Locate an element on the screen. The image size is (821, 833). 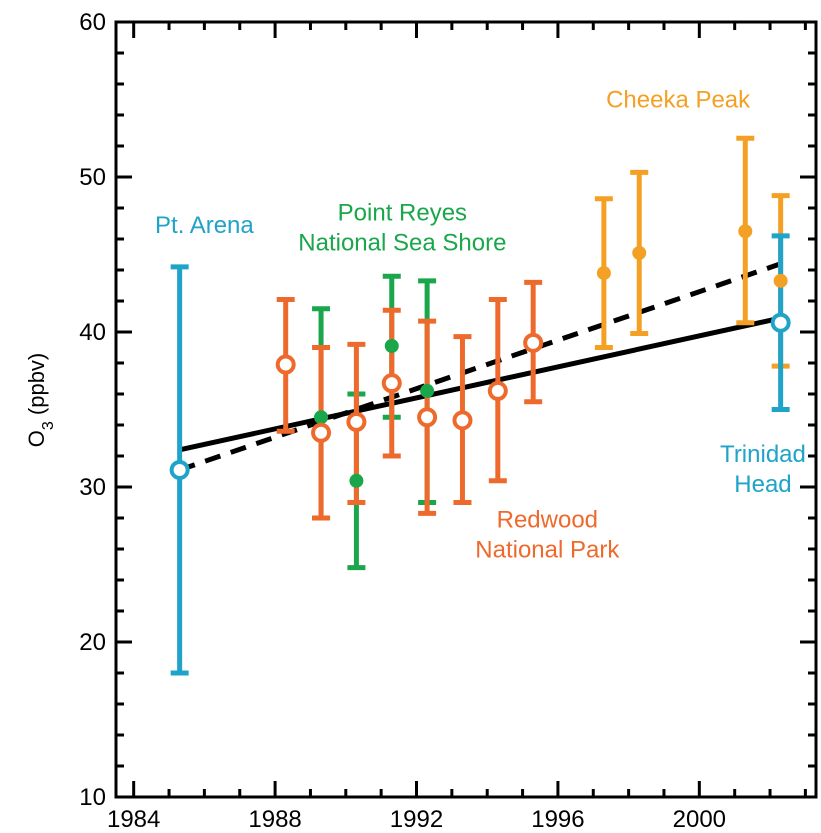
annotation-line: Cheeka Peak is located at coordinates (678, 99).